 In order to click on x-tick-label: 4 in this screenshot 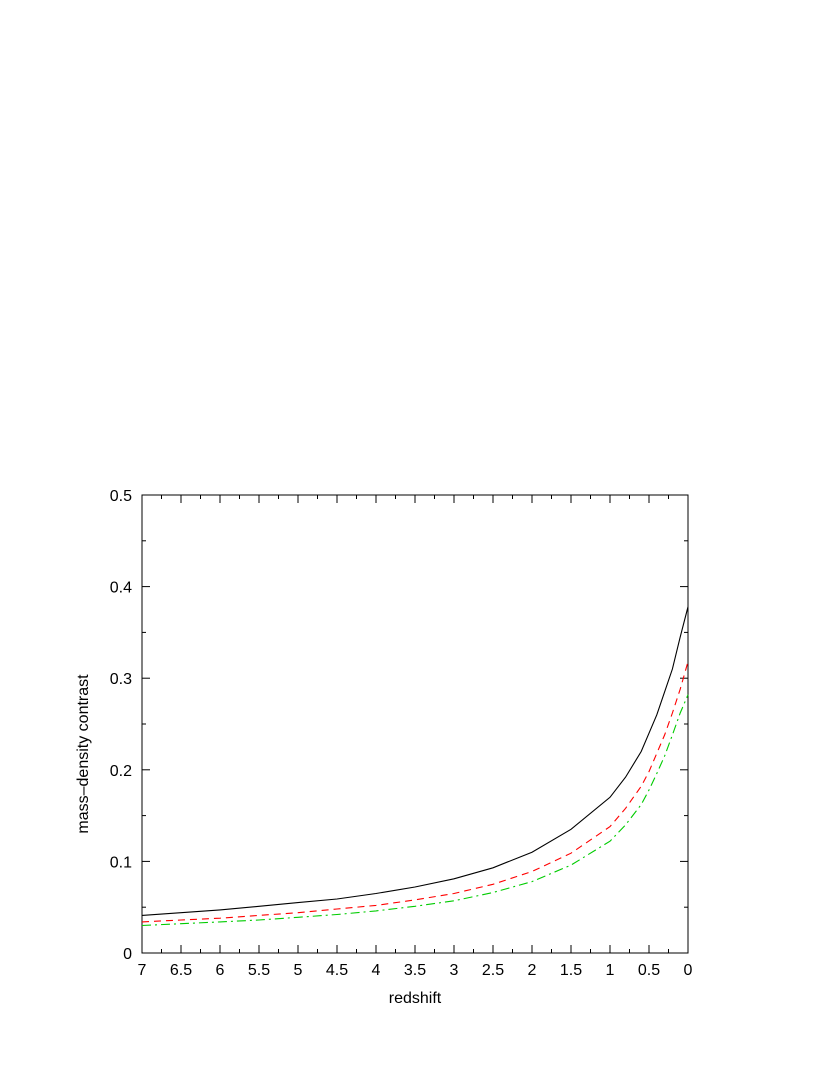, I will do `click(376, 970)`.